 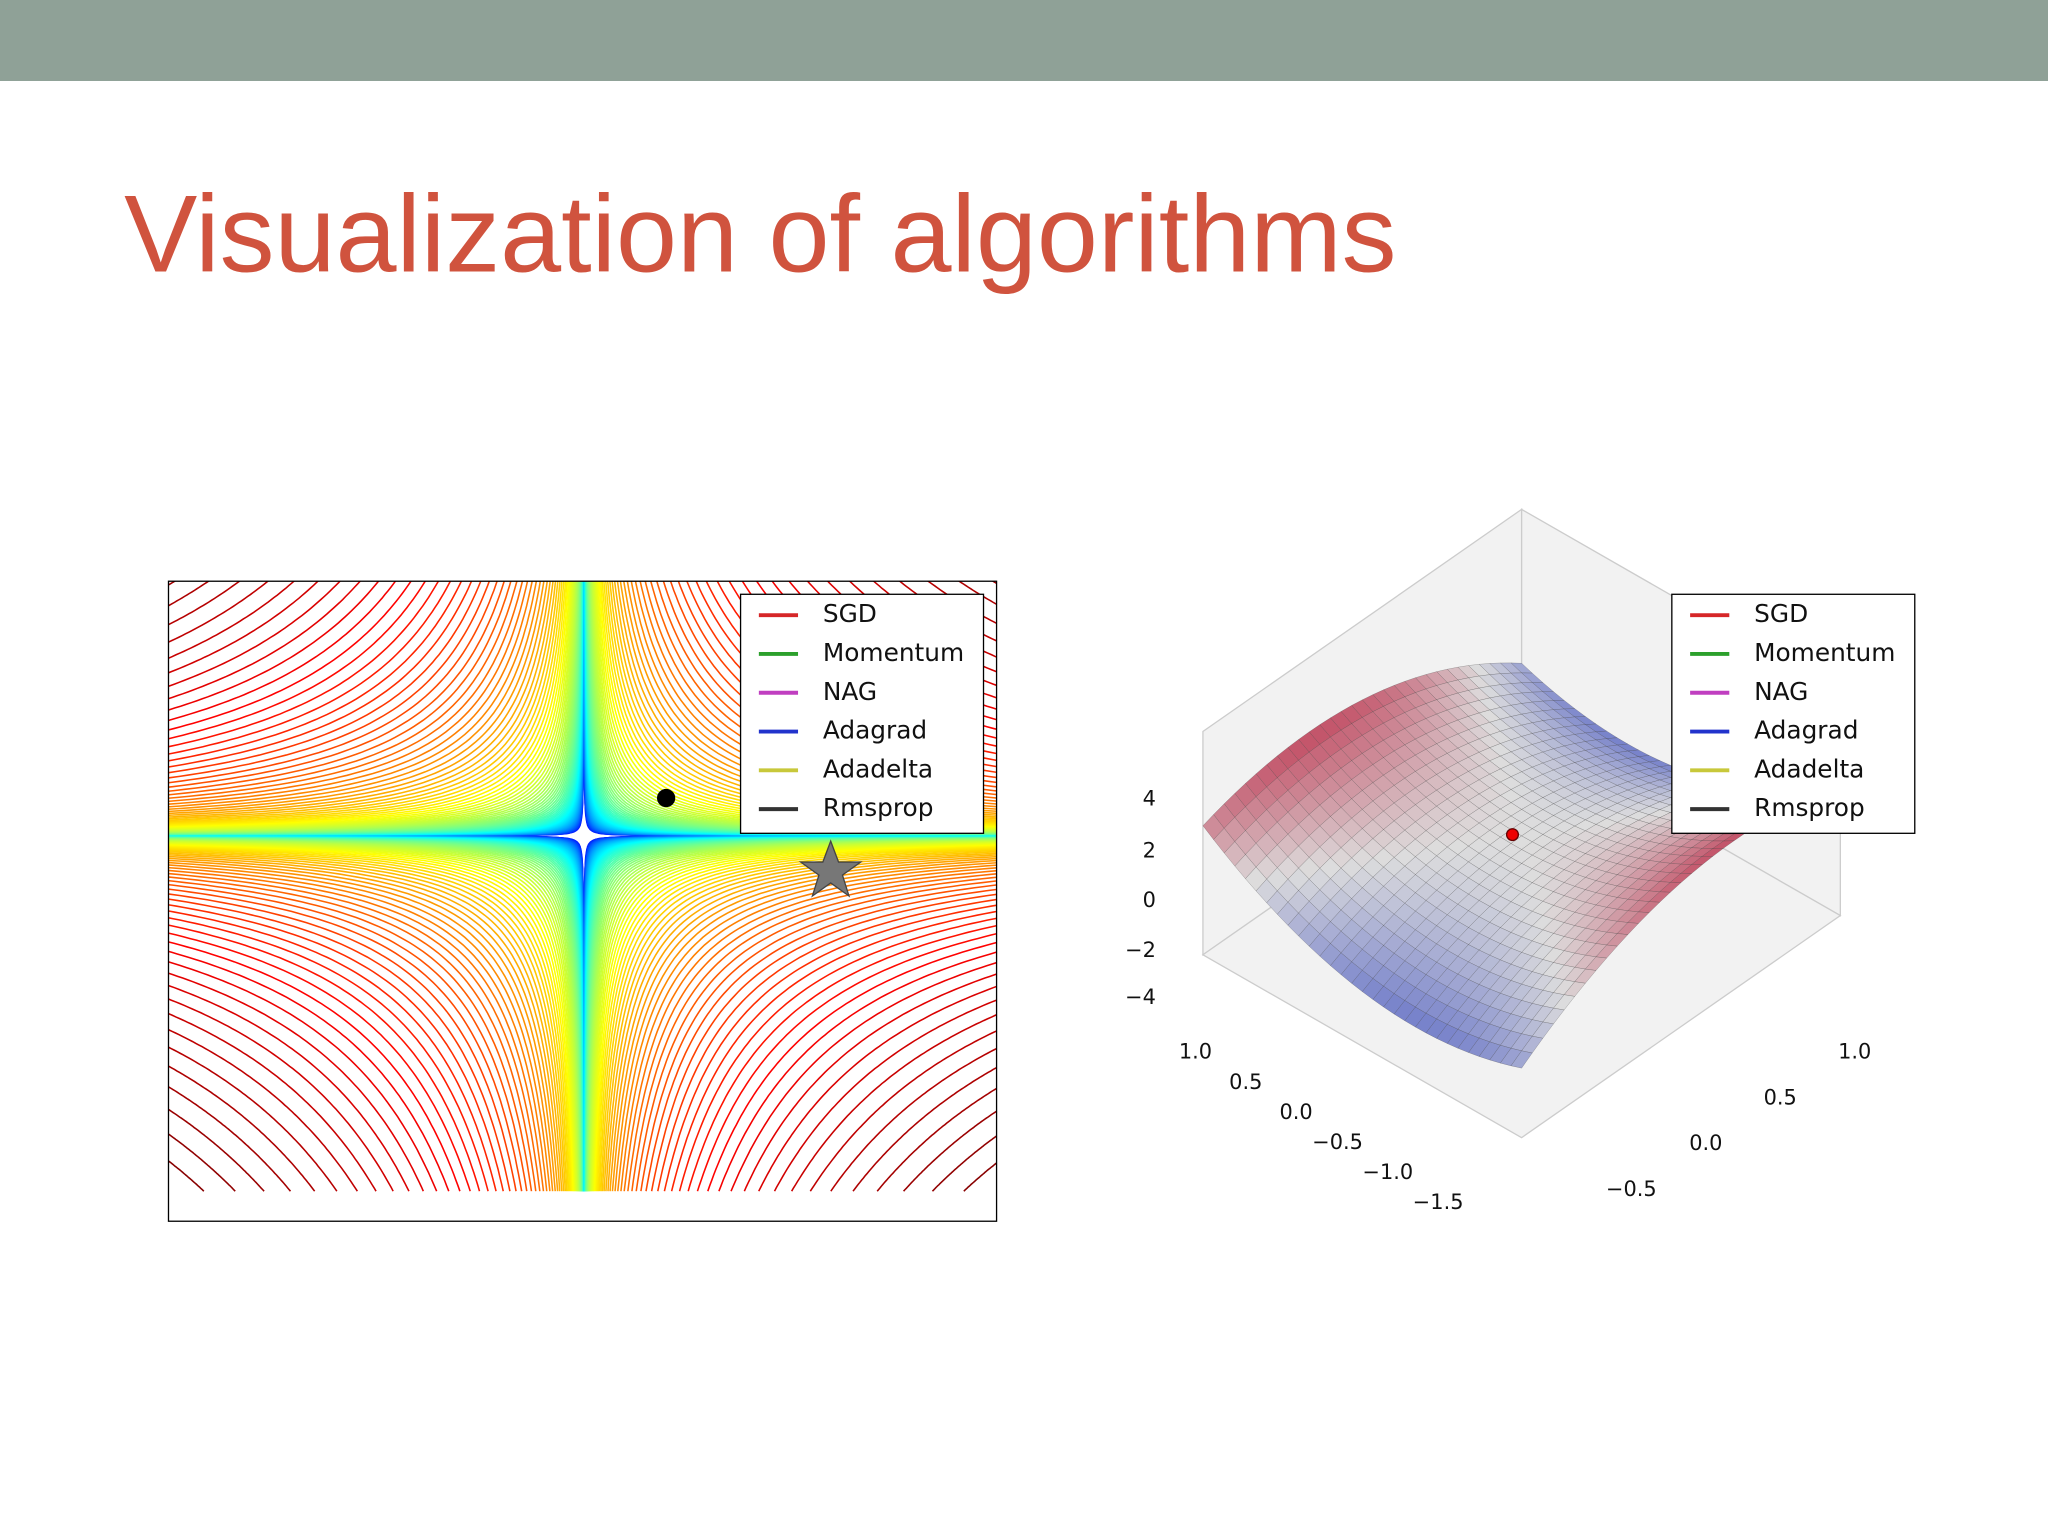 What do you see at coordinates (1793, 713) in the screenshot?
I see `legend-box` at bounding box center [1793, 713].